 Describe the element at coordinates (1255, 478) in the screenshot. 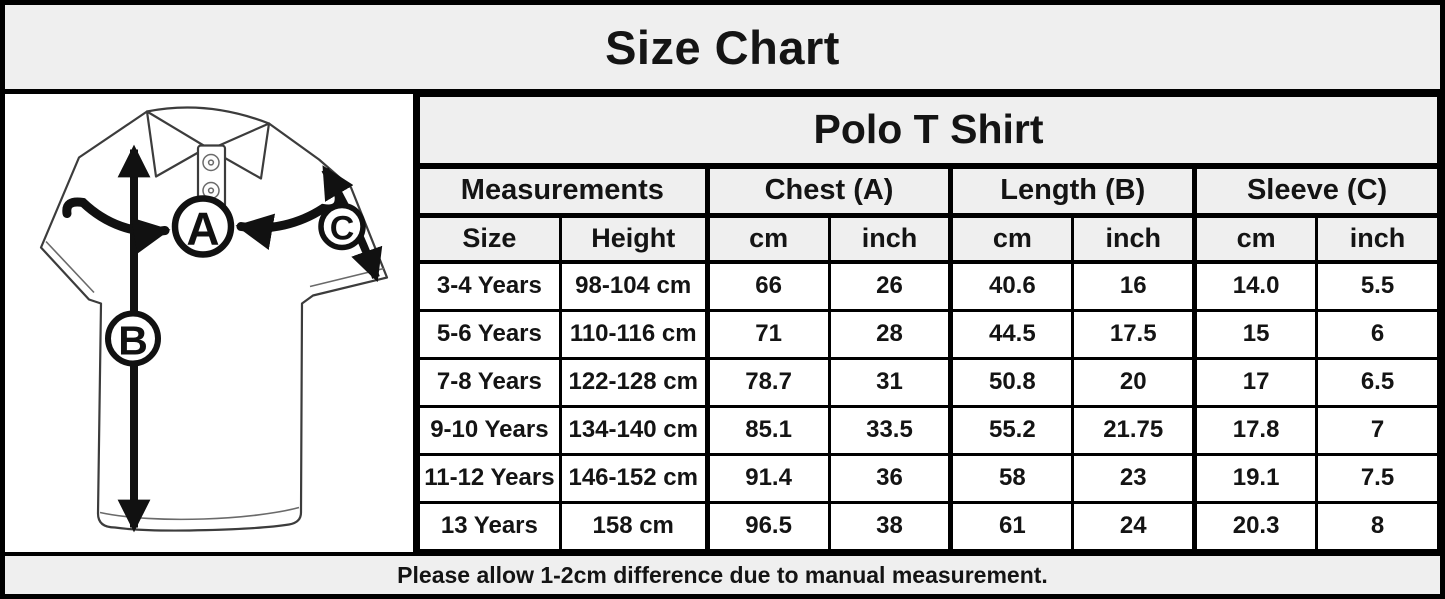

I see `sleeve-cm-cell: 19.1` at that location.